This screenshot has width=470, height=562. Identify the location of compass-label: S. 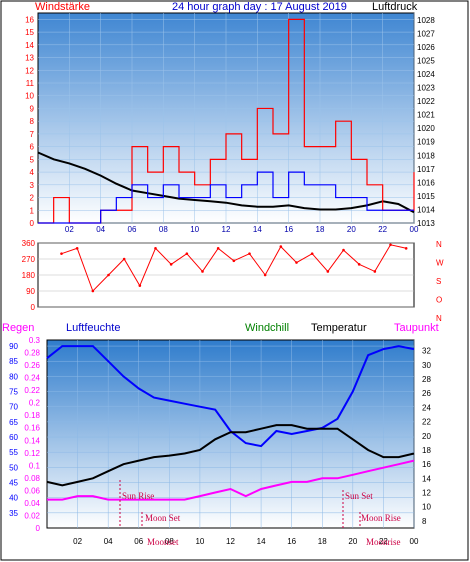
(438, 281).